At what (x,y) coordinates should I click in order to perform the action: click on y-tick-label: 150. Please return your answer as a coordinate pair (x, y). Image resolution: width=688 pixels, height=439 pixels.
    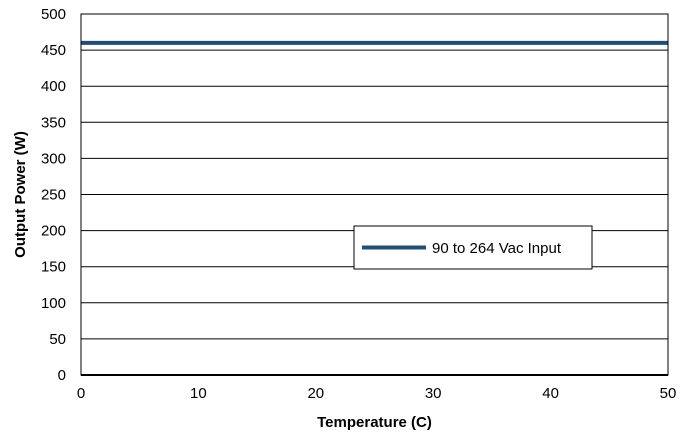
    Looking at the image, I should click on (53, 267).